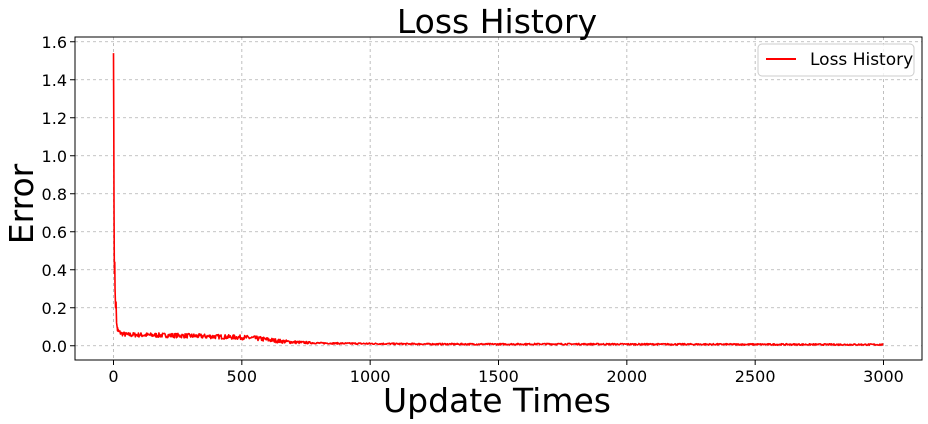 The height and width of the screenshot is (424, 928). I want to click on x-axis-title: Update Times, so click(497, 400).